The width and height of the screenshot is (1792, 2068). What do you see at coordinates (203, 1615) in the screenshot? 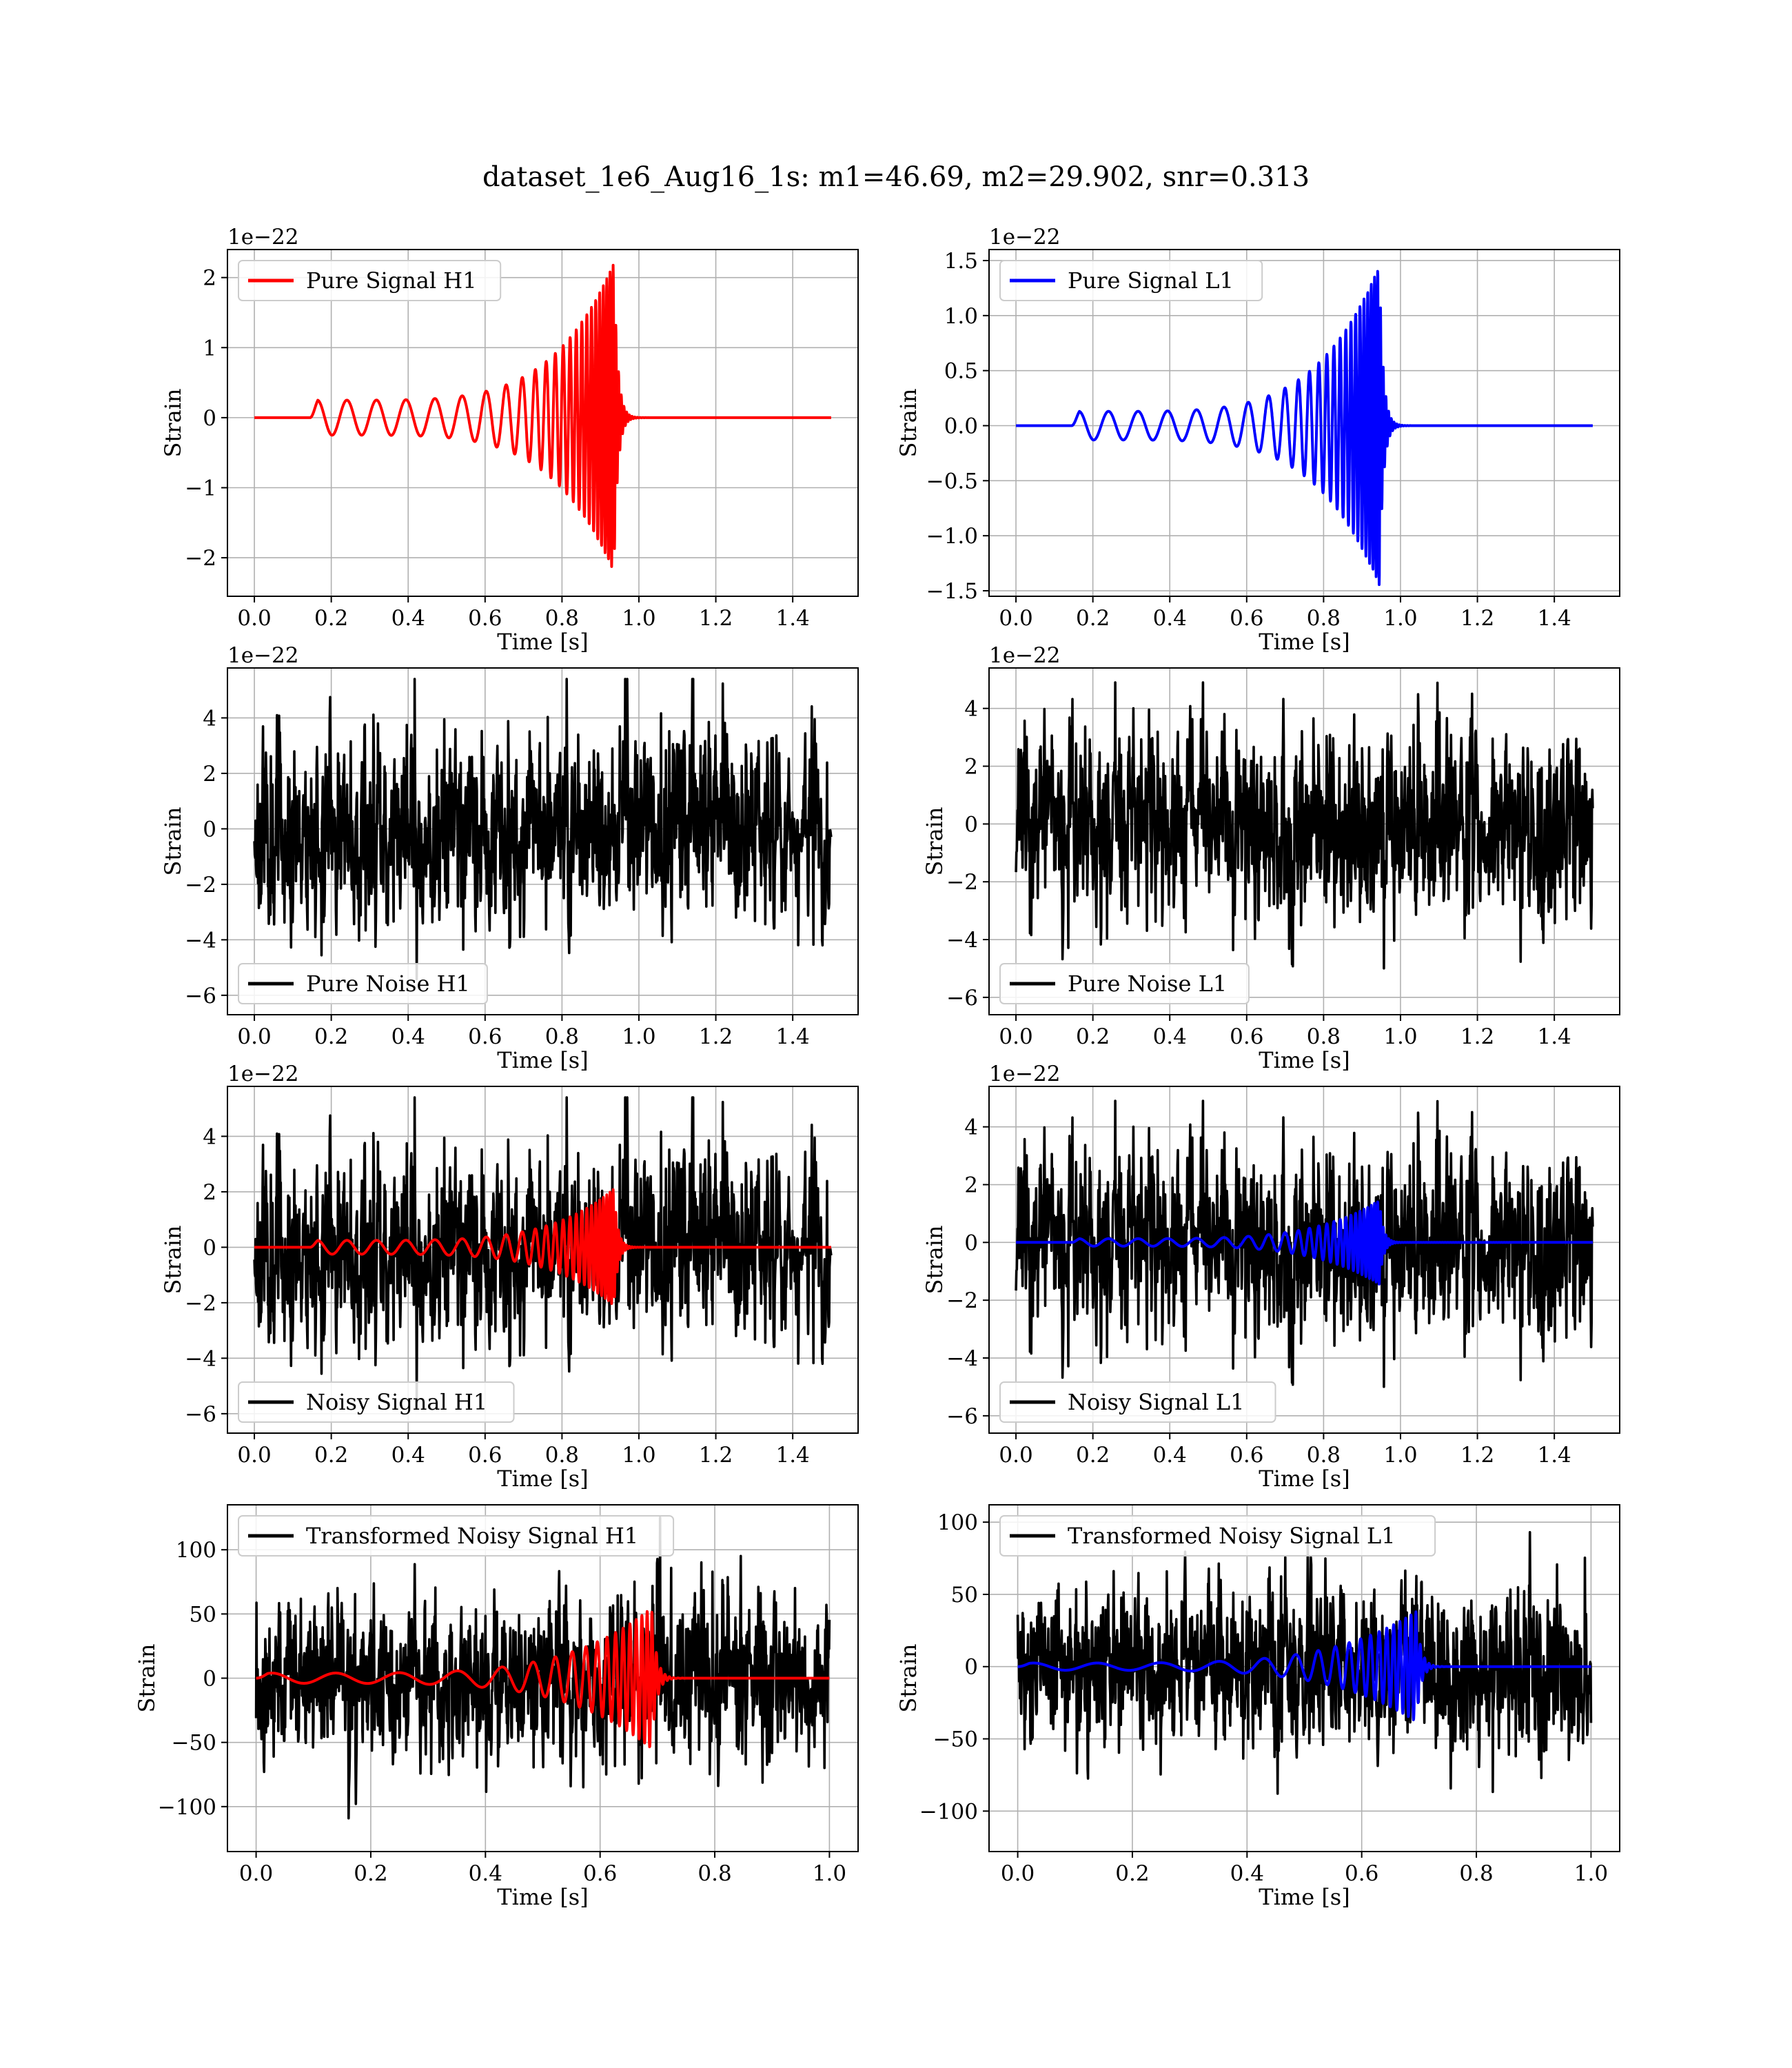
I see `y-tick-label: 50` at bounding box center [203, 1615].